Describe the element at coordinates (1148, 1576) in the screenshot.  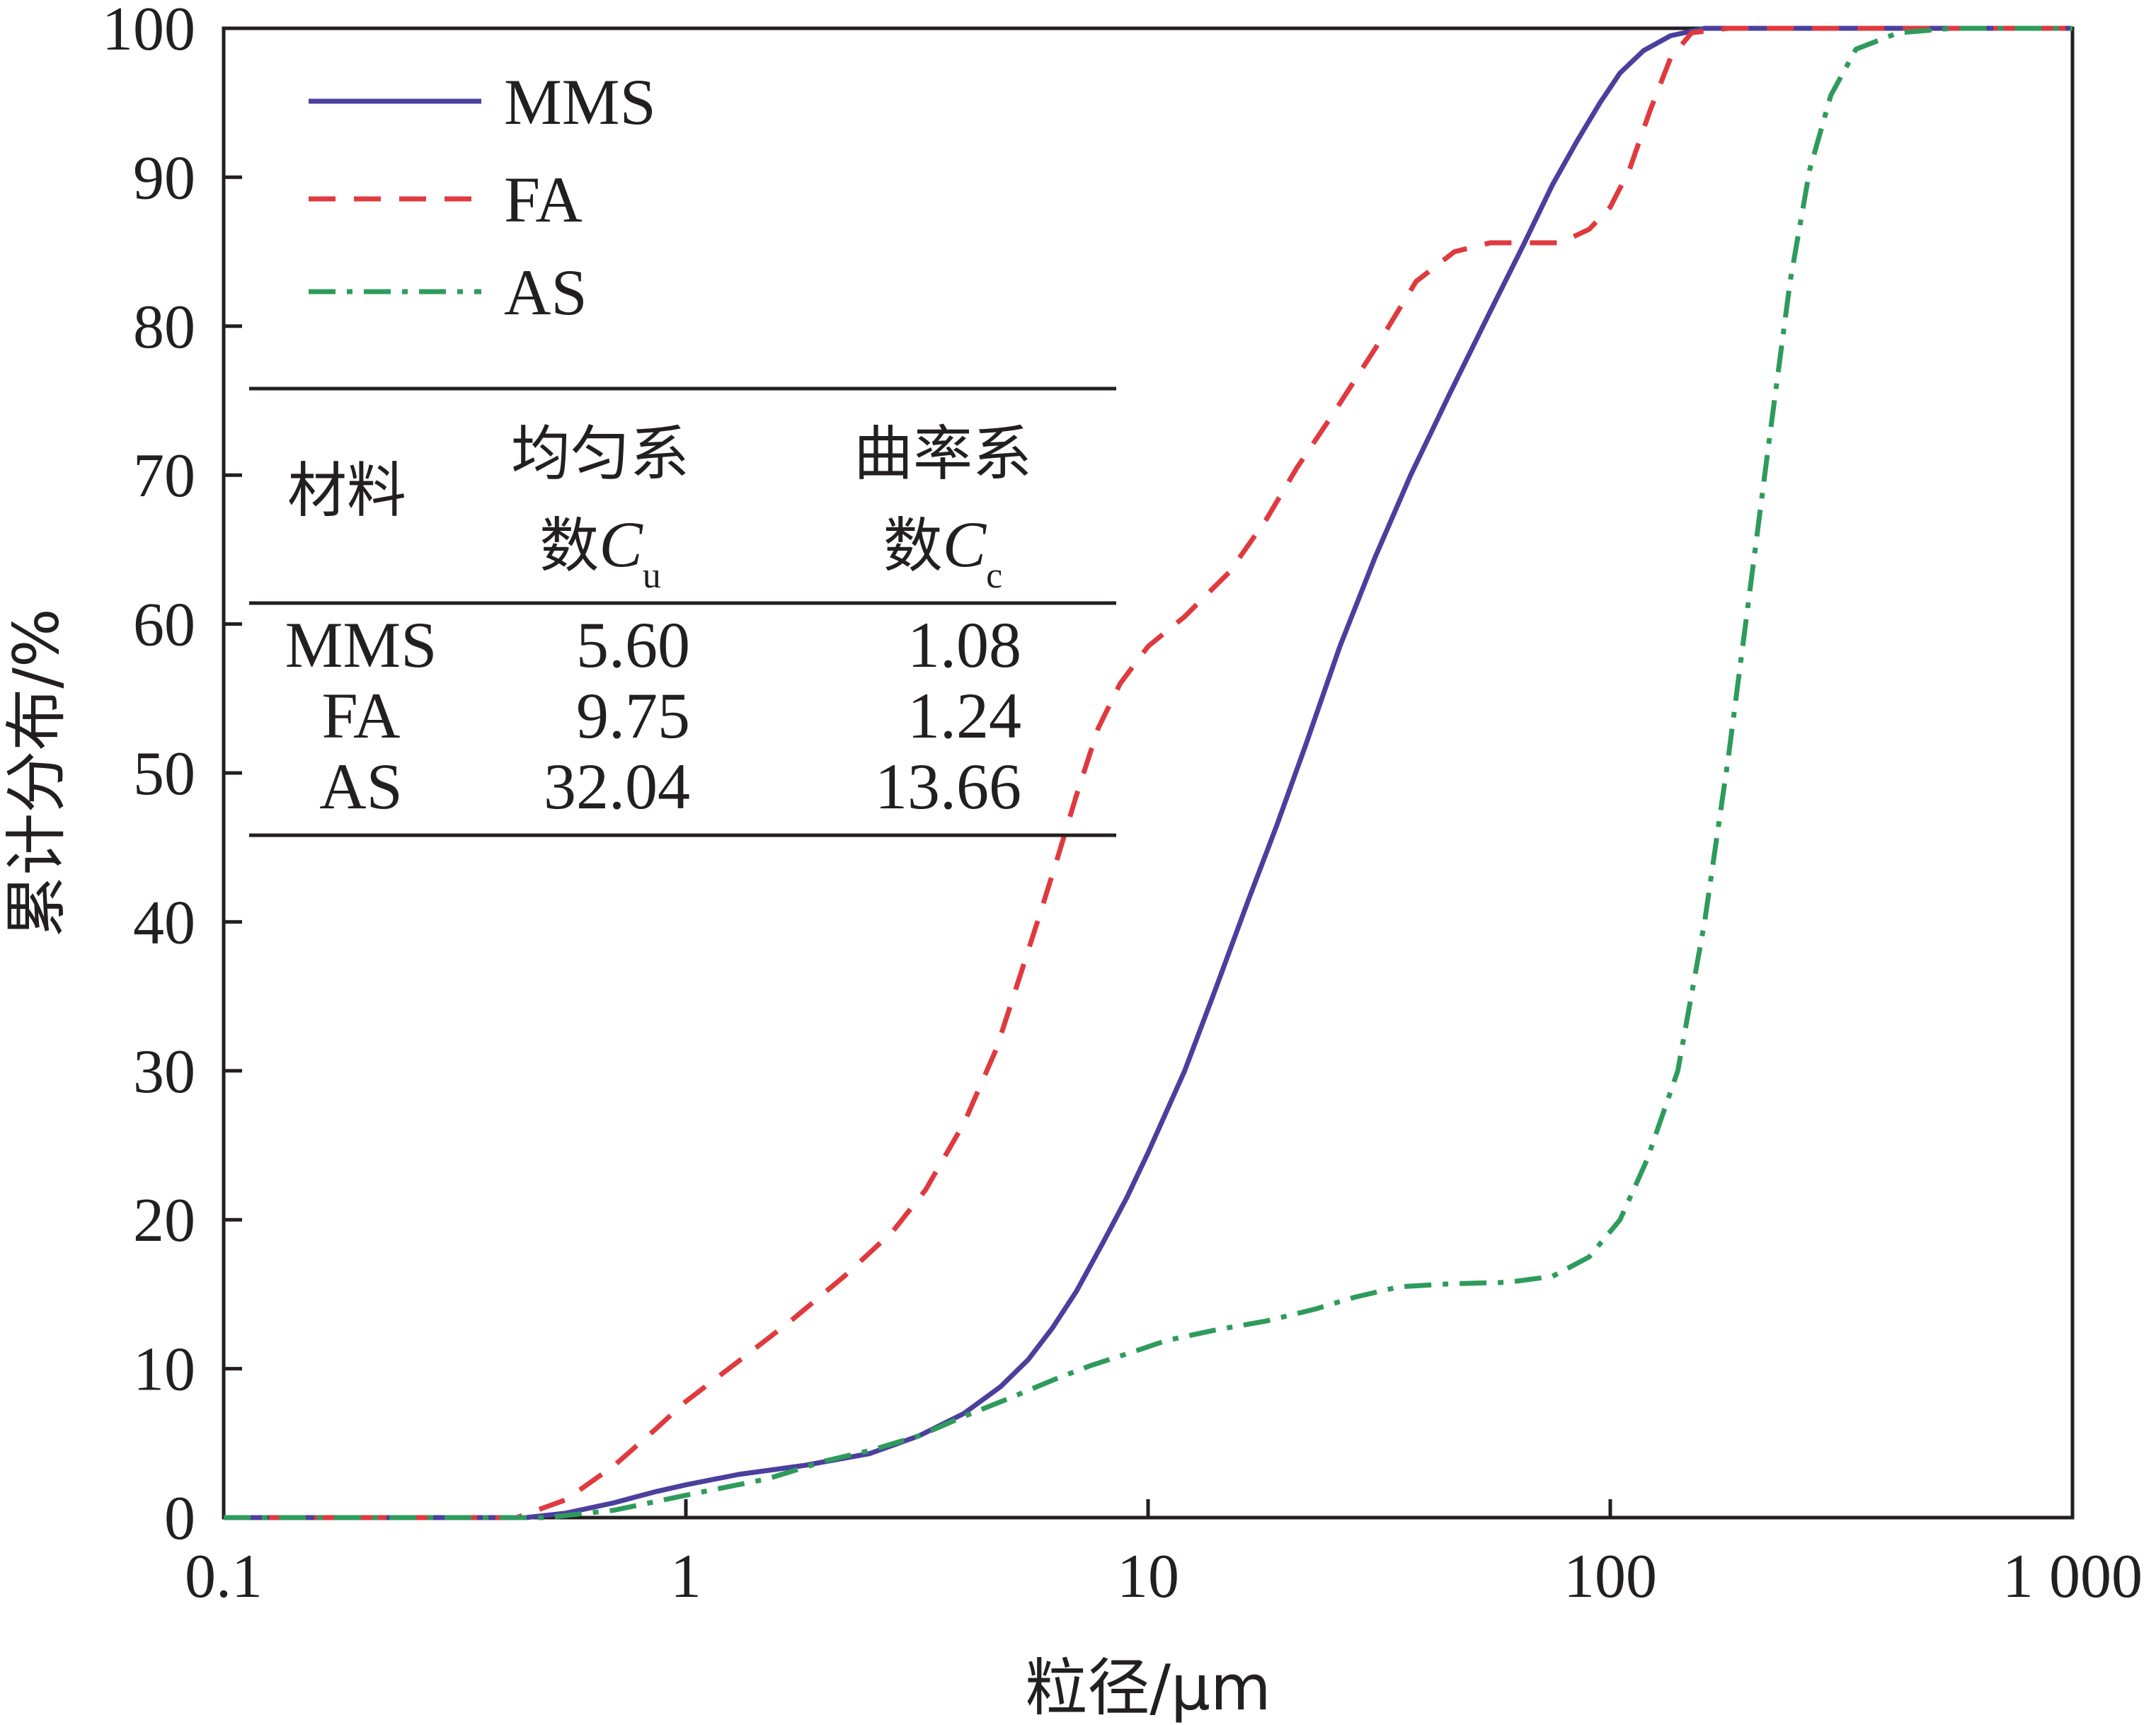
I see `x-tick-label: 10` at that location.